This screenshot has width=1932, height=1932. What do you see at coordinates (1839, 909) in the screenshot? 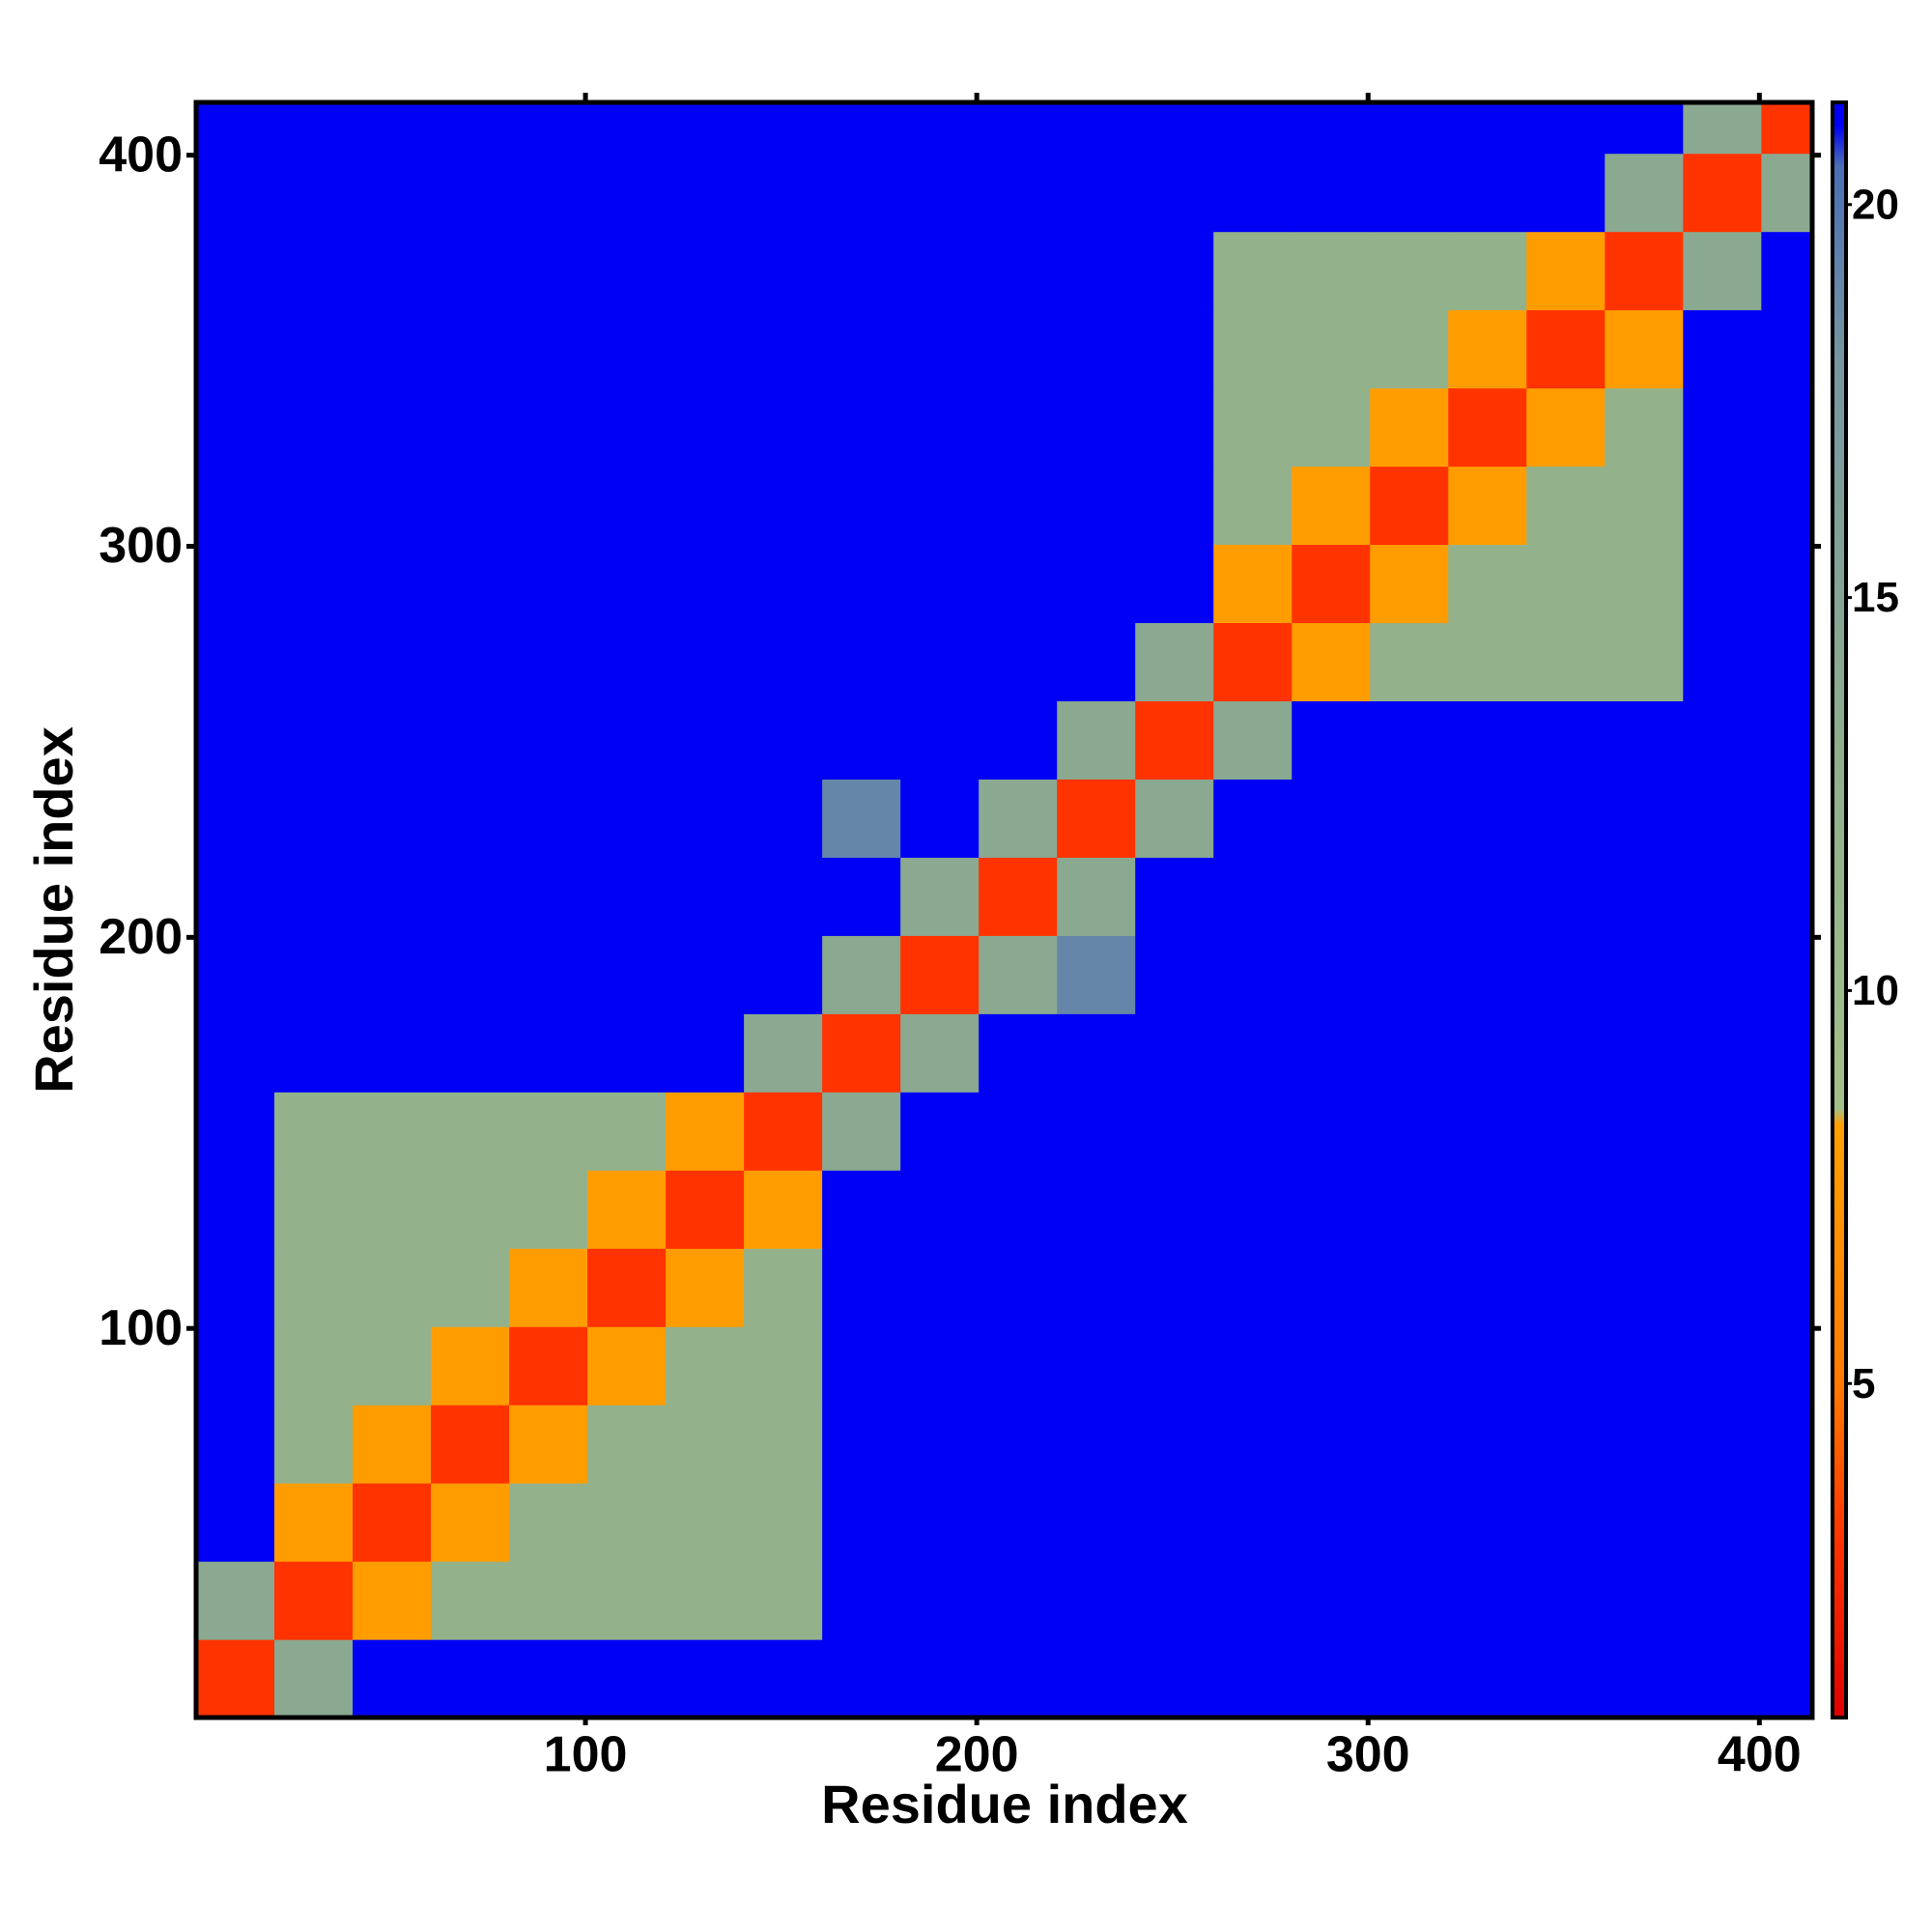
I see `colorbar-frame` at bounding box center [1839, 909].